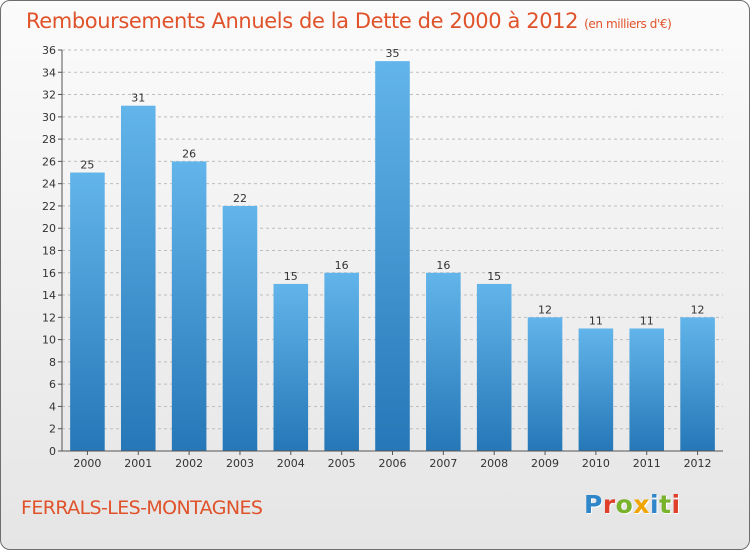 The width and height of the screenshot is (750, 550). What do you see at coordinates (189, 463) in the screenshot?
I see `x-tick-label: 2002` at bounding box center [189, 463].